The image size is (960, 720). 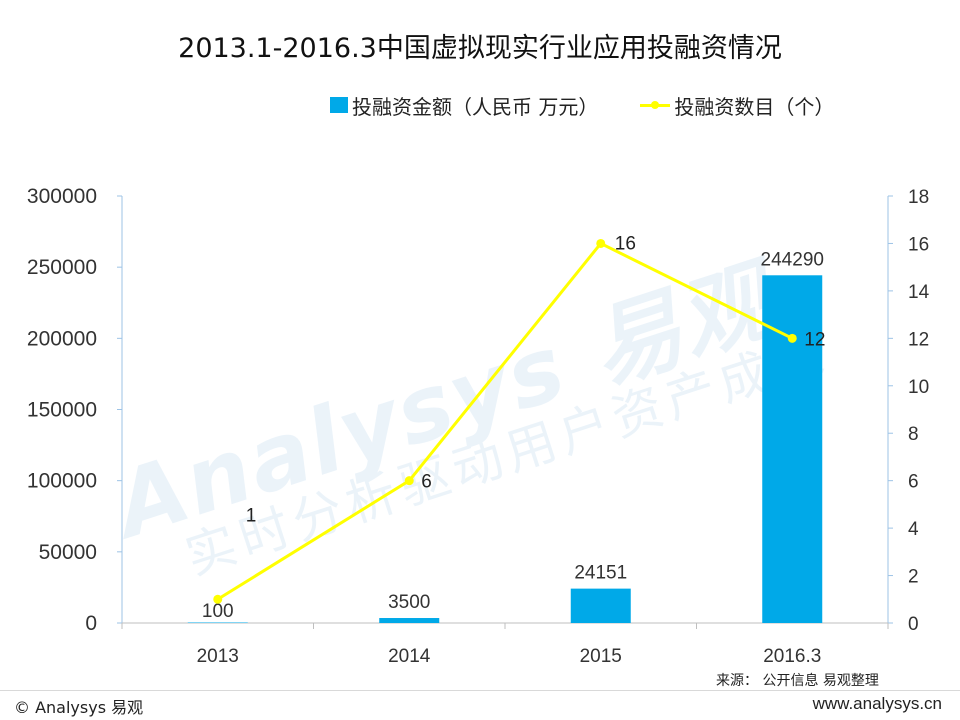 What do you see at coordinates (480, 690) in the screenshot?
I see `footer-divider` at bounding box center [480, 690].